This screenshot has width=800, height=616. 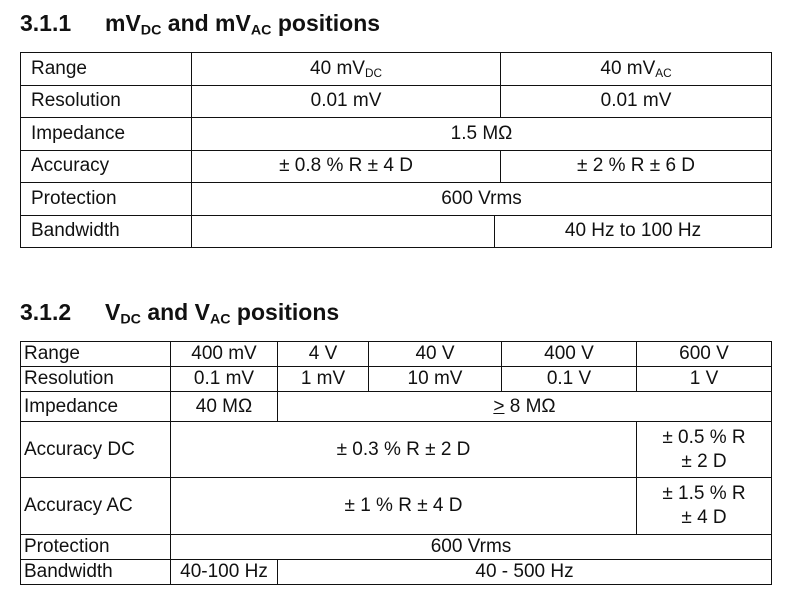 I want to click on section-title: VDC and VAC positions, so click(x=222, y=313).